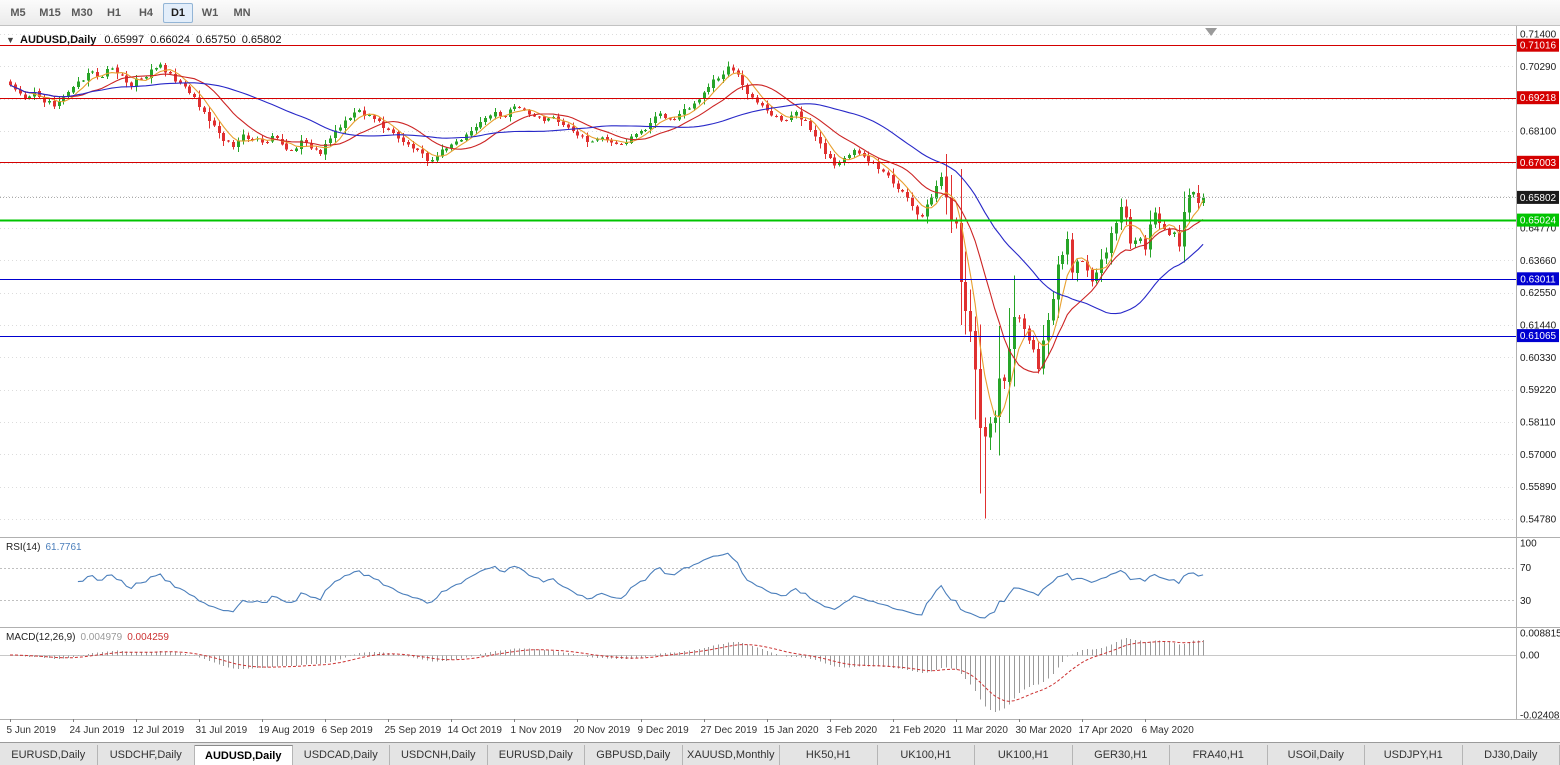 This screenshot has width=1560, height=765. What do you see at coordinates (170, 40) in the screenshot?
I see `ohlc-high: 0.66024` at bounding box center [170, 40].